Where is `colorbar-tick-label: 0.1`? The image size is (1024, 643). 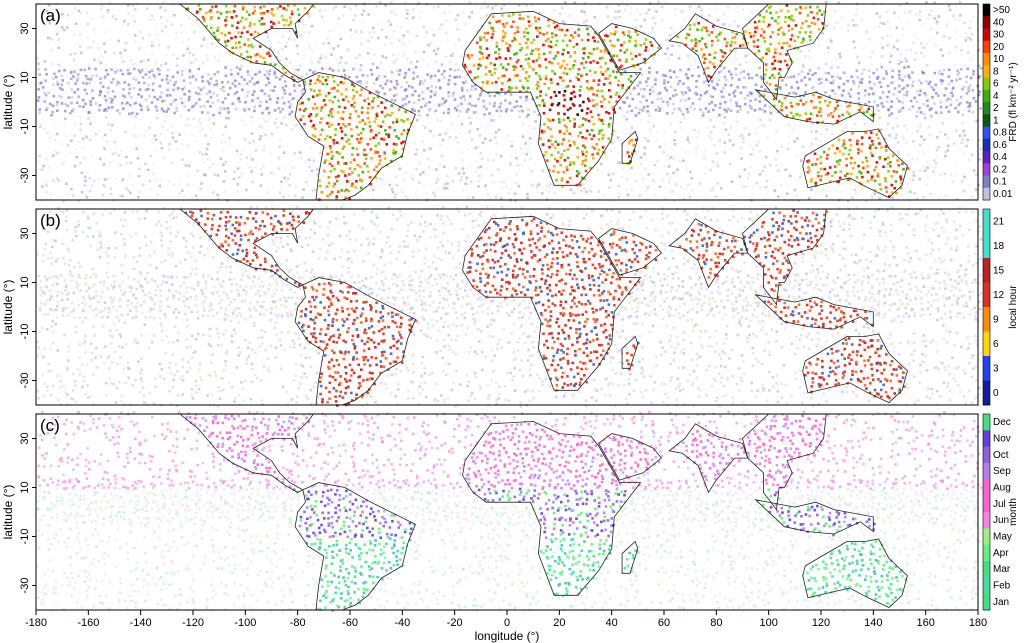
colorbar-tick-label: 0.1 is located at coordinates (1000, 182).